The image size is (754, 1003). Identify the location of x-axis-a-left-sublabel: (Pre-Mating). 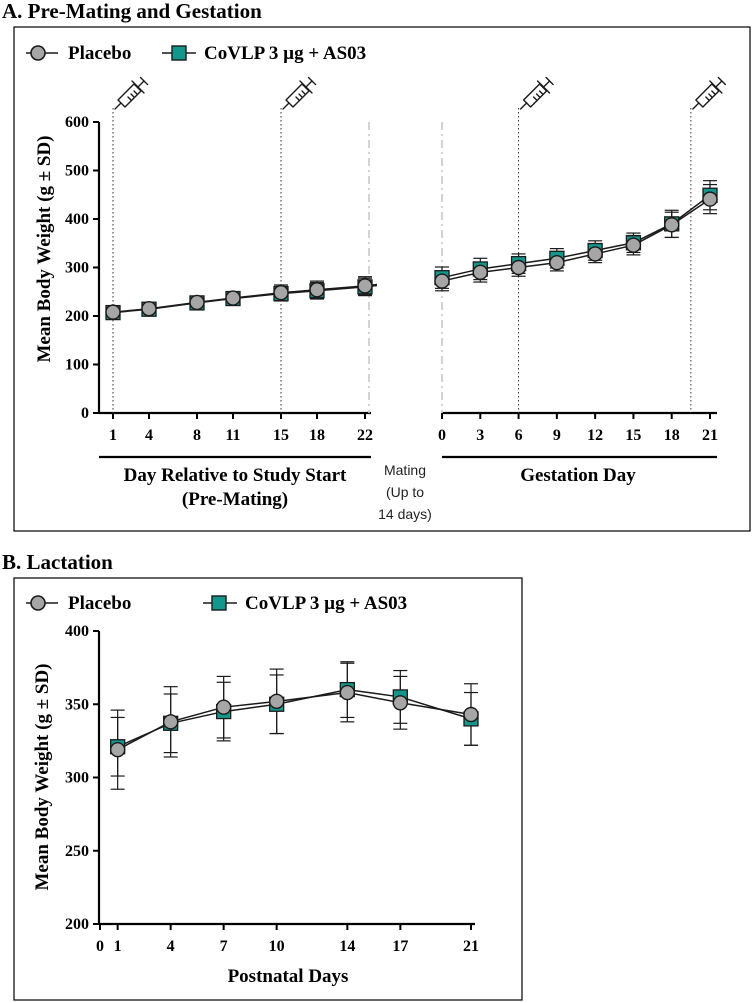
(235, 499).